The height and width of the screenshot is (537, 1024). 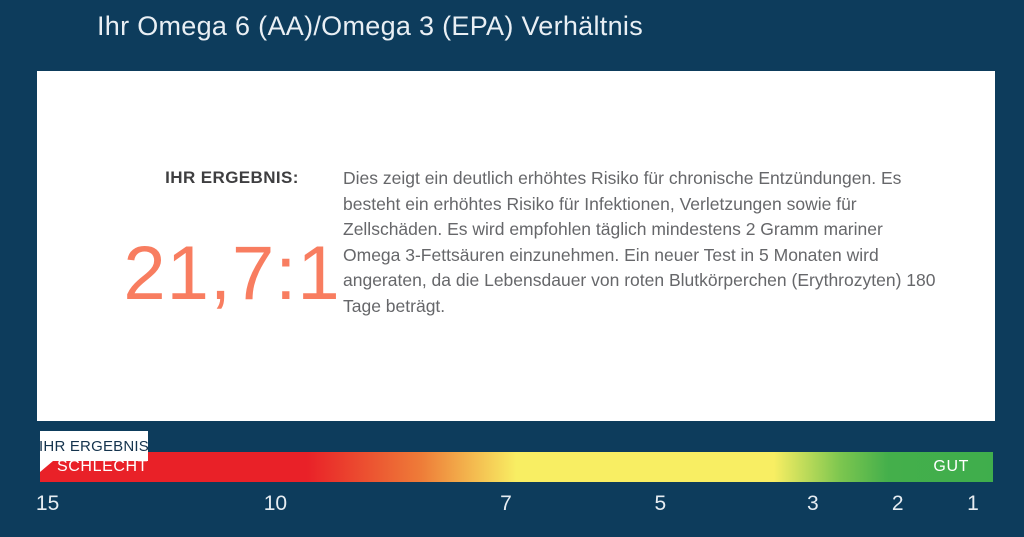 What do you see at coordinates (514, 507) in the screenshot?
I see `scale-axis: 15 10 7 5 3 2 1` at bounding box center [514, 507].